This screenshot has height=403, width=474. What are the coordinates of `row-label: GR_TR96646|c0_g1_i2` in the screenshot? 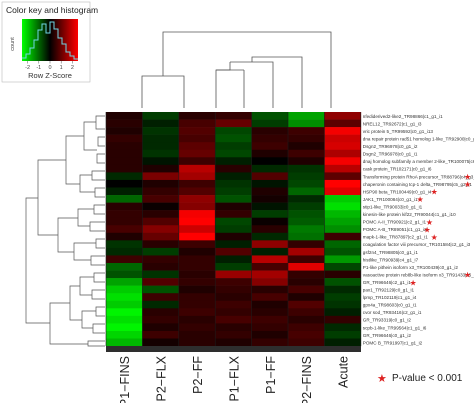 It's located at (387, 335).